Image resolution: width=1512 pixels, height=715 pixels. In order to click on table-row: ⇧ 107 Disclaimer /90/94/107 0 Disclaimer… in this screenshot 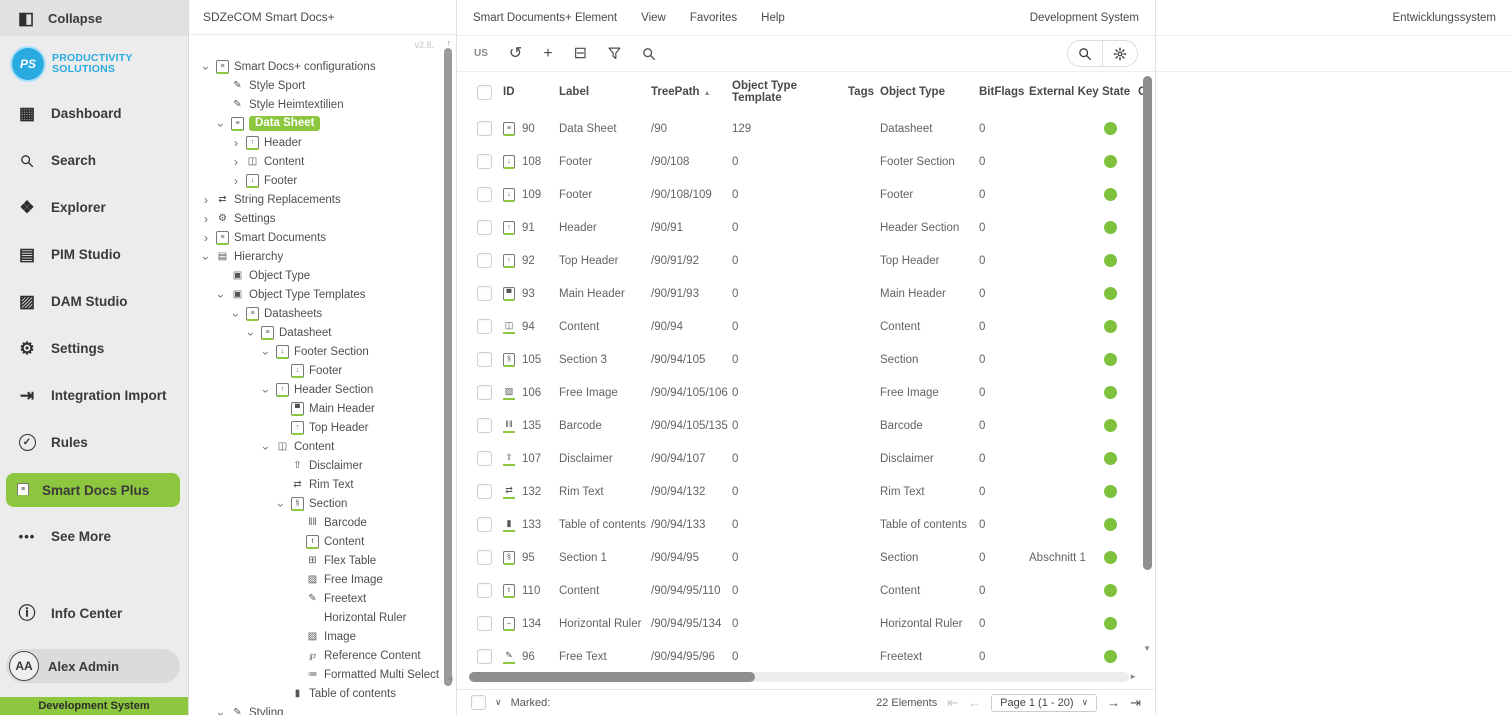, I will do `click(806, 458)`.